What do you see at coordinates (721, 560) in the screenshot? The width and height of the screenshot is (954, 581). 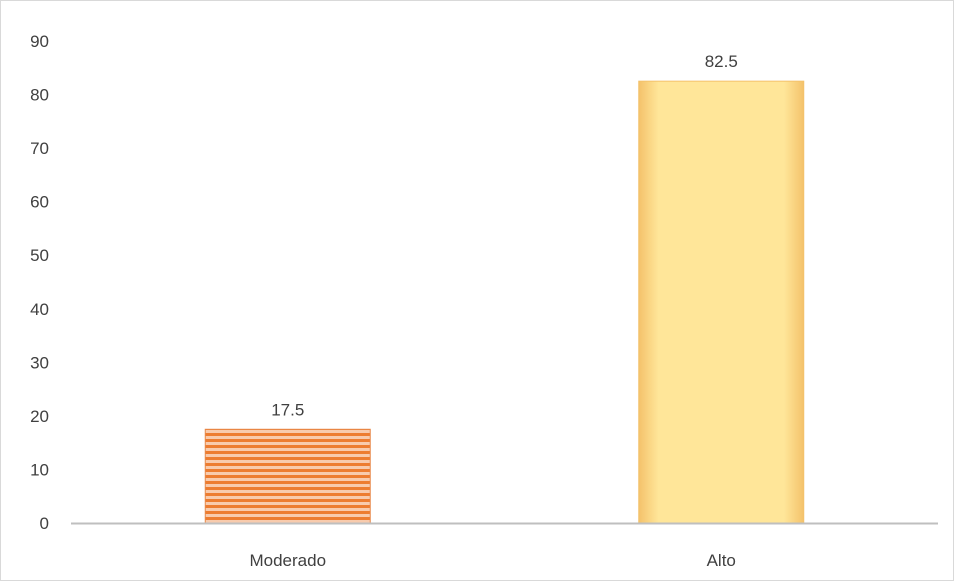 I see `x-category-label: Alto` at bounding box center [721, 560].